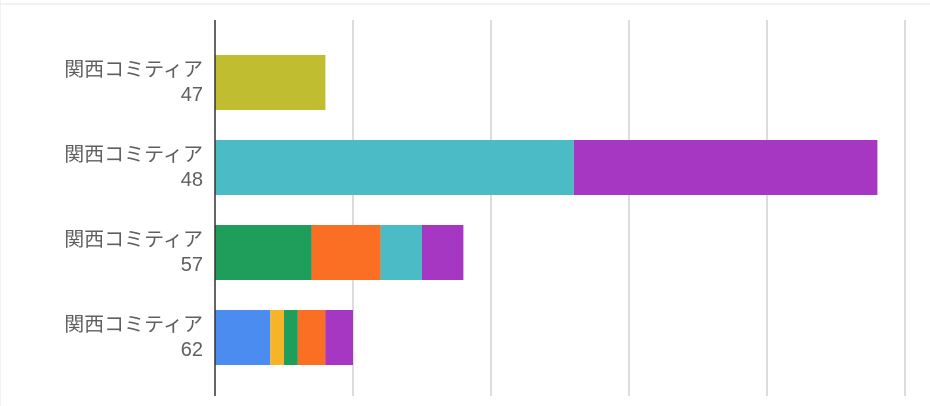  Describe the element at coordinates (192, 95) in the screenshot. I see `y-tick-label: 47` at that location.